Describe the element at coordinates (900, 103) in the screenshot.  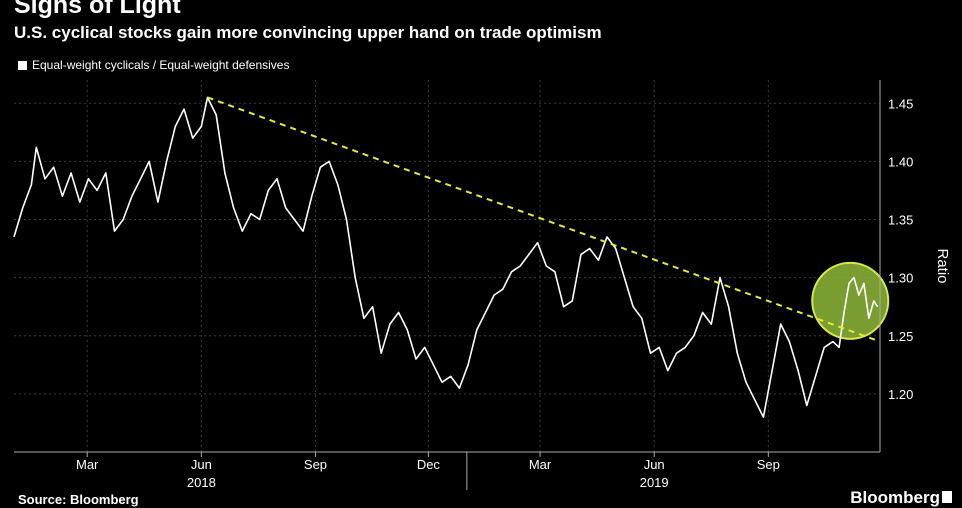
I see `y-tick-label: 1.45` at that location.